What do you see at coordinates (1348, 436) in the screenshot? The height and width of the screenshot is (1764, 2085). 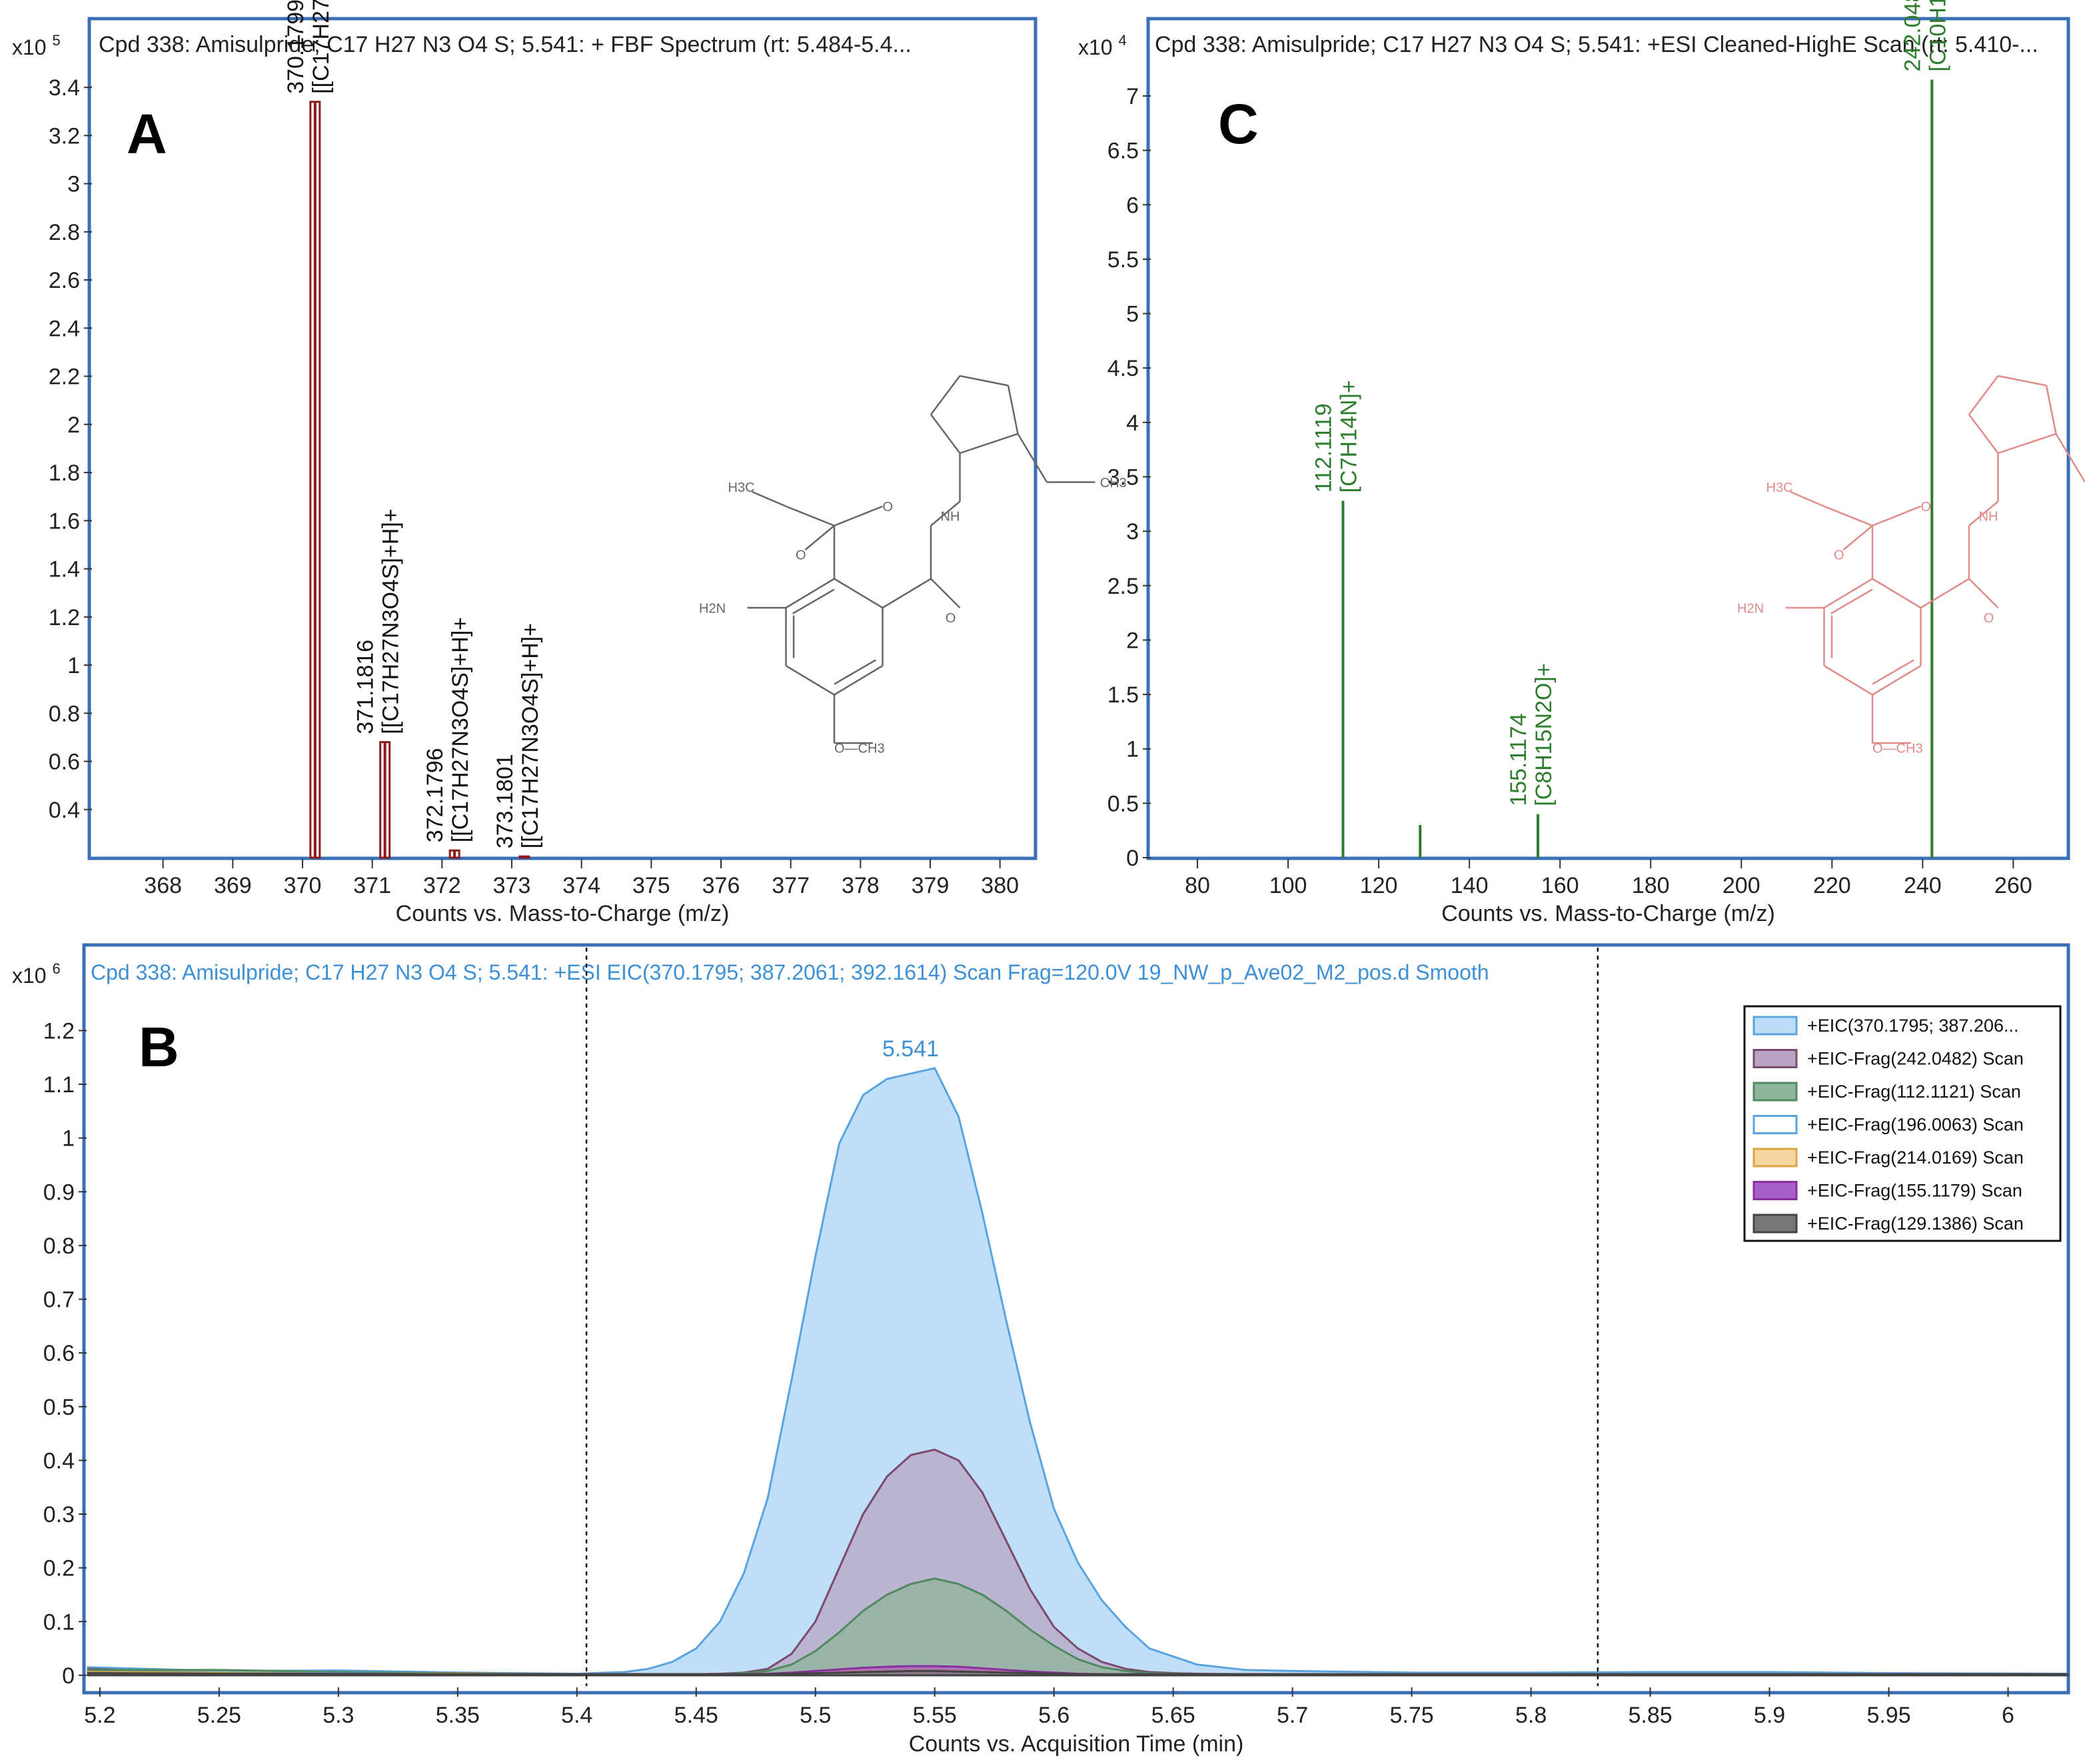 I see `panel-c-peak-formula-label: [C7H14N]+` at bounding box center [1348, 436].